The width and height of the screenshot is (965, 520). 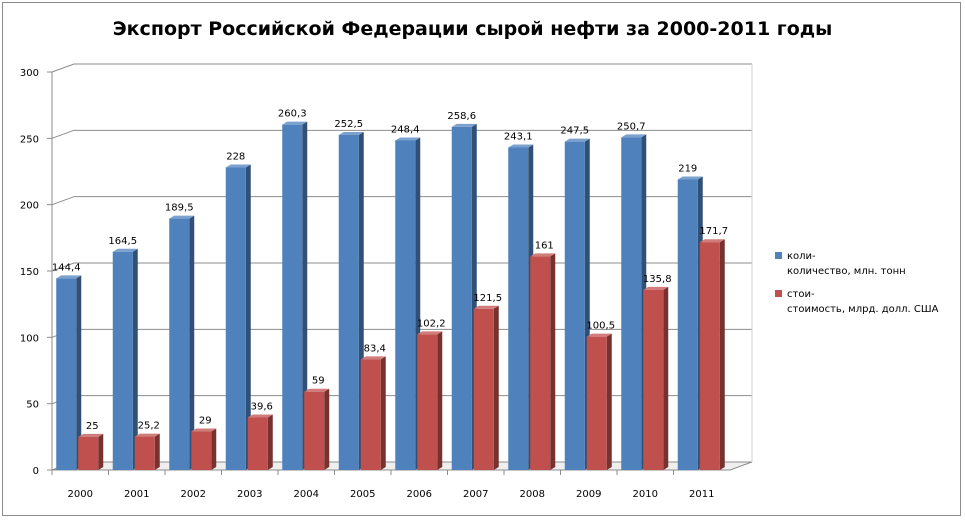 What do you see at coordinates (136, 494) in the screenshot?
I see `x-tick-label: 2001` at bounding box center [136, 494].